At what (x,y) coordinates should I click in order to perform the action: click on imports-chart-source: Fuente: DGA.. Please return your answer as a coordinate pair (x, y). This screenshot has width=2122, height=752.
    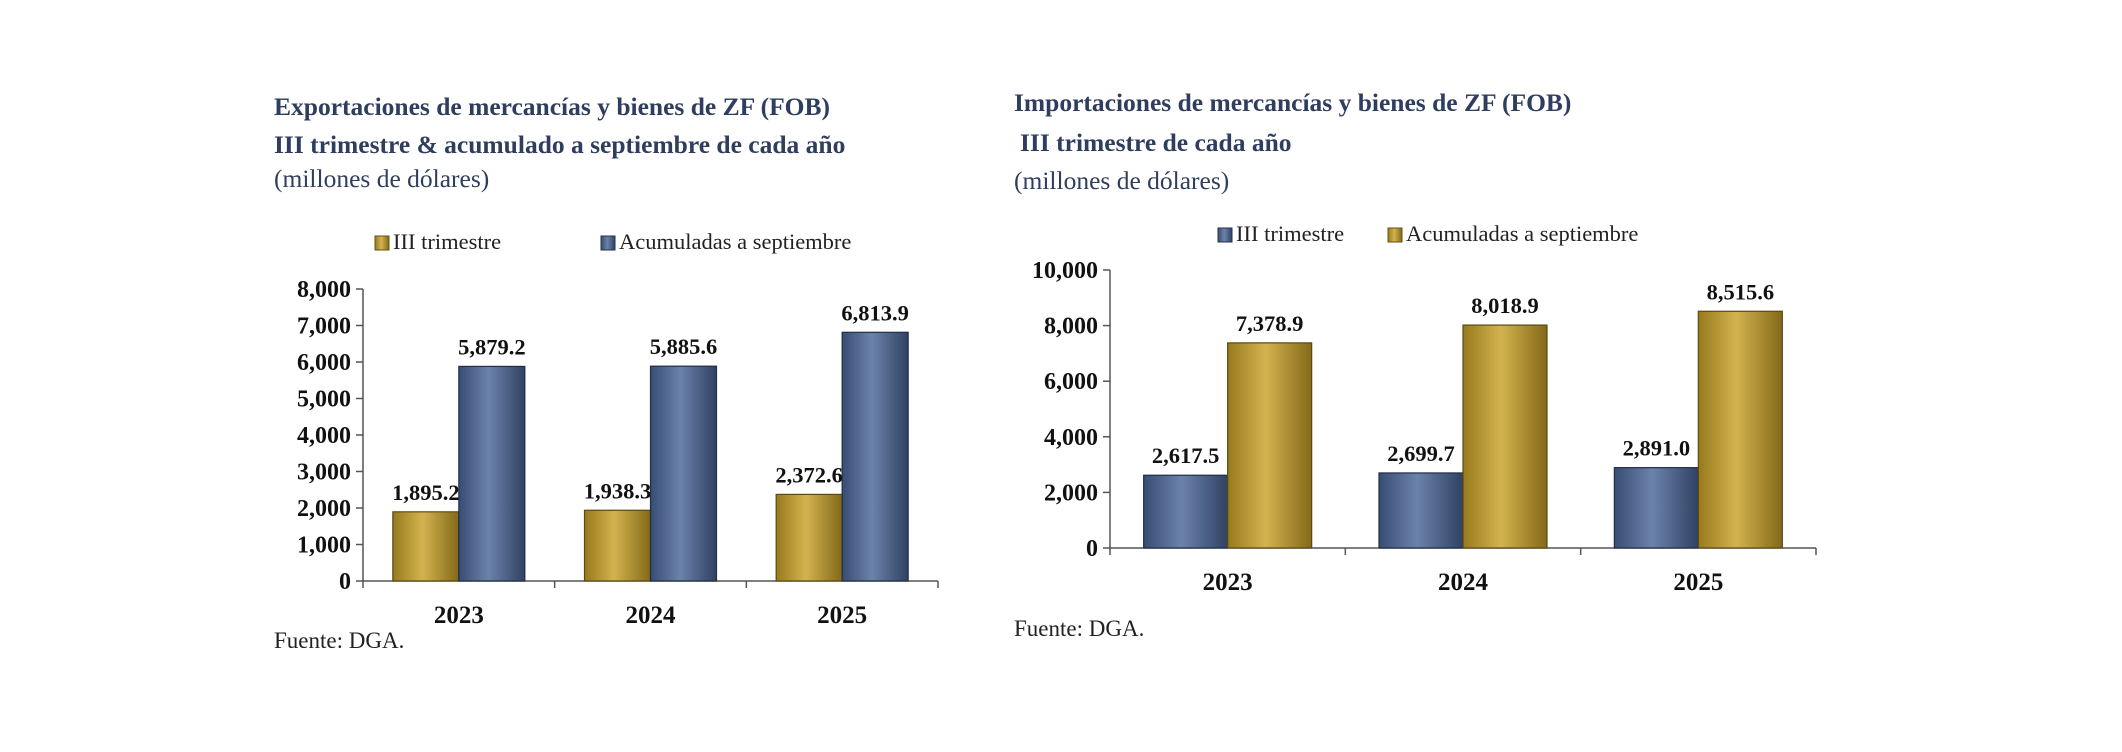
    Looking at the image, I should click on (1079, 628).